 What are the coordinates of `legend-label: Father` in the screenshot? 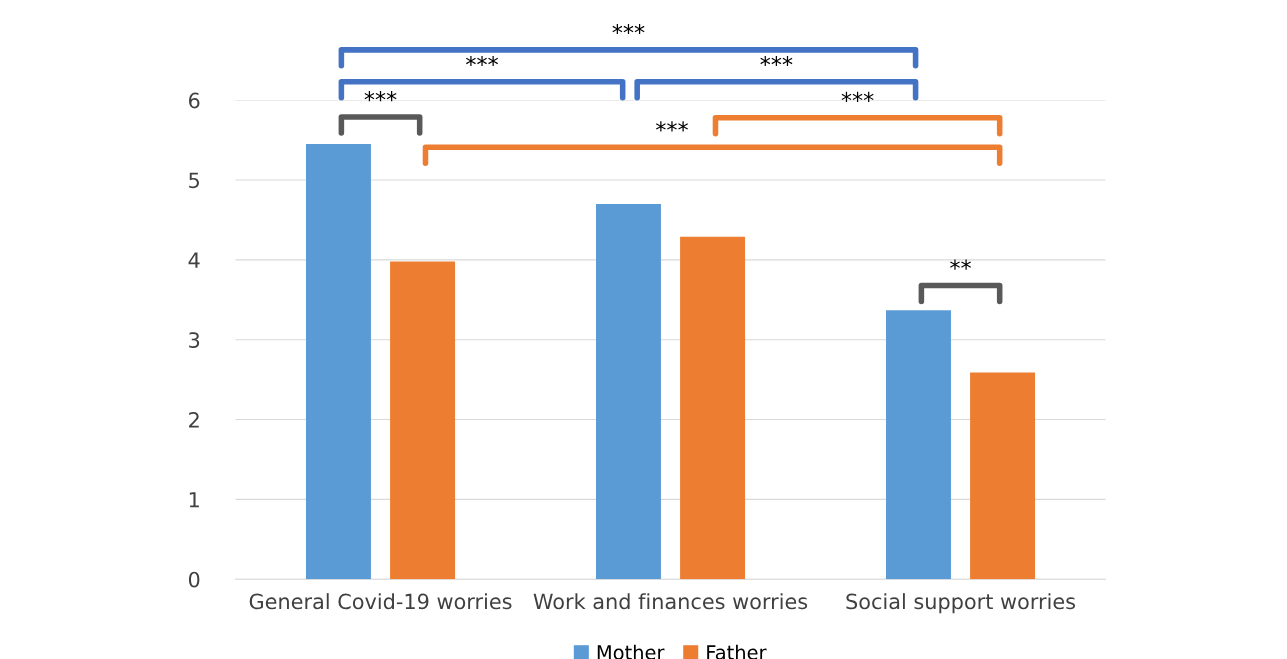 It's located at (737, 651).